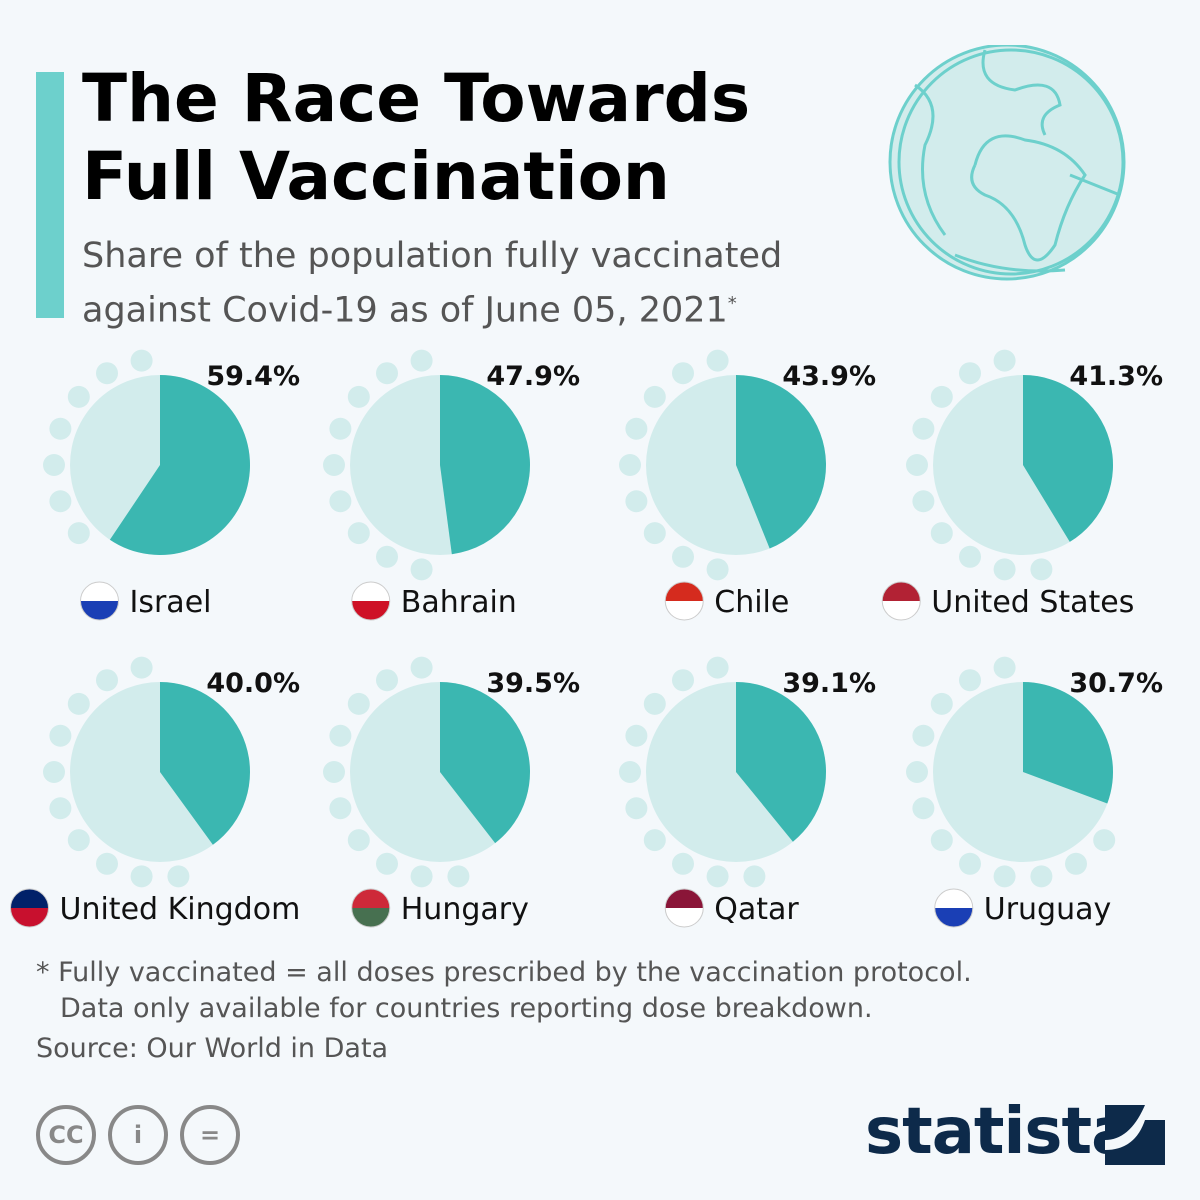 Image resolution: width=1200 pixels, height=1200 pixels. Describe the element at coordinates (459, 602) in the screenshot. I see `country-label: Bahrain` at that location.